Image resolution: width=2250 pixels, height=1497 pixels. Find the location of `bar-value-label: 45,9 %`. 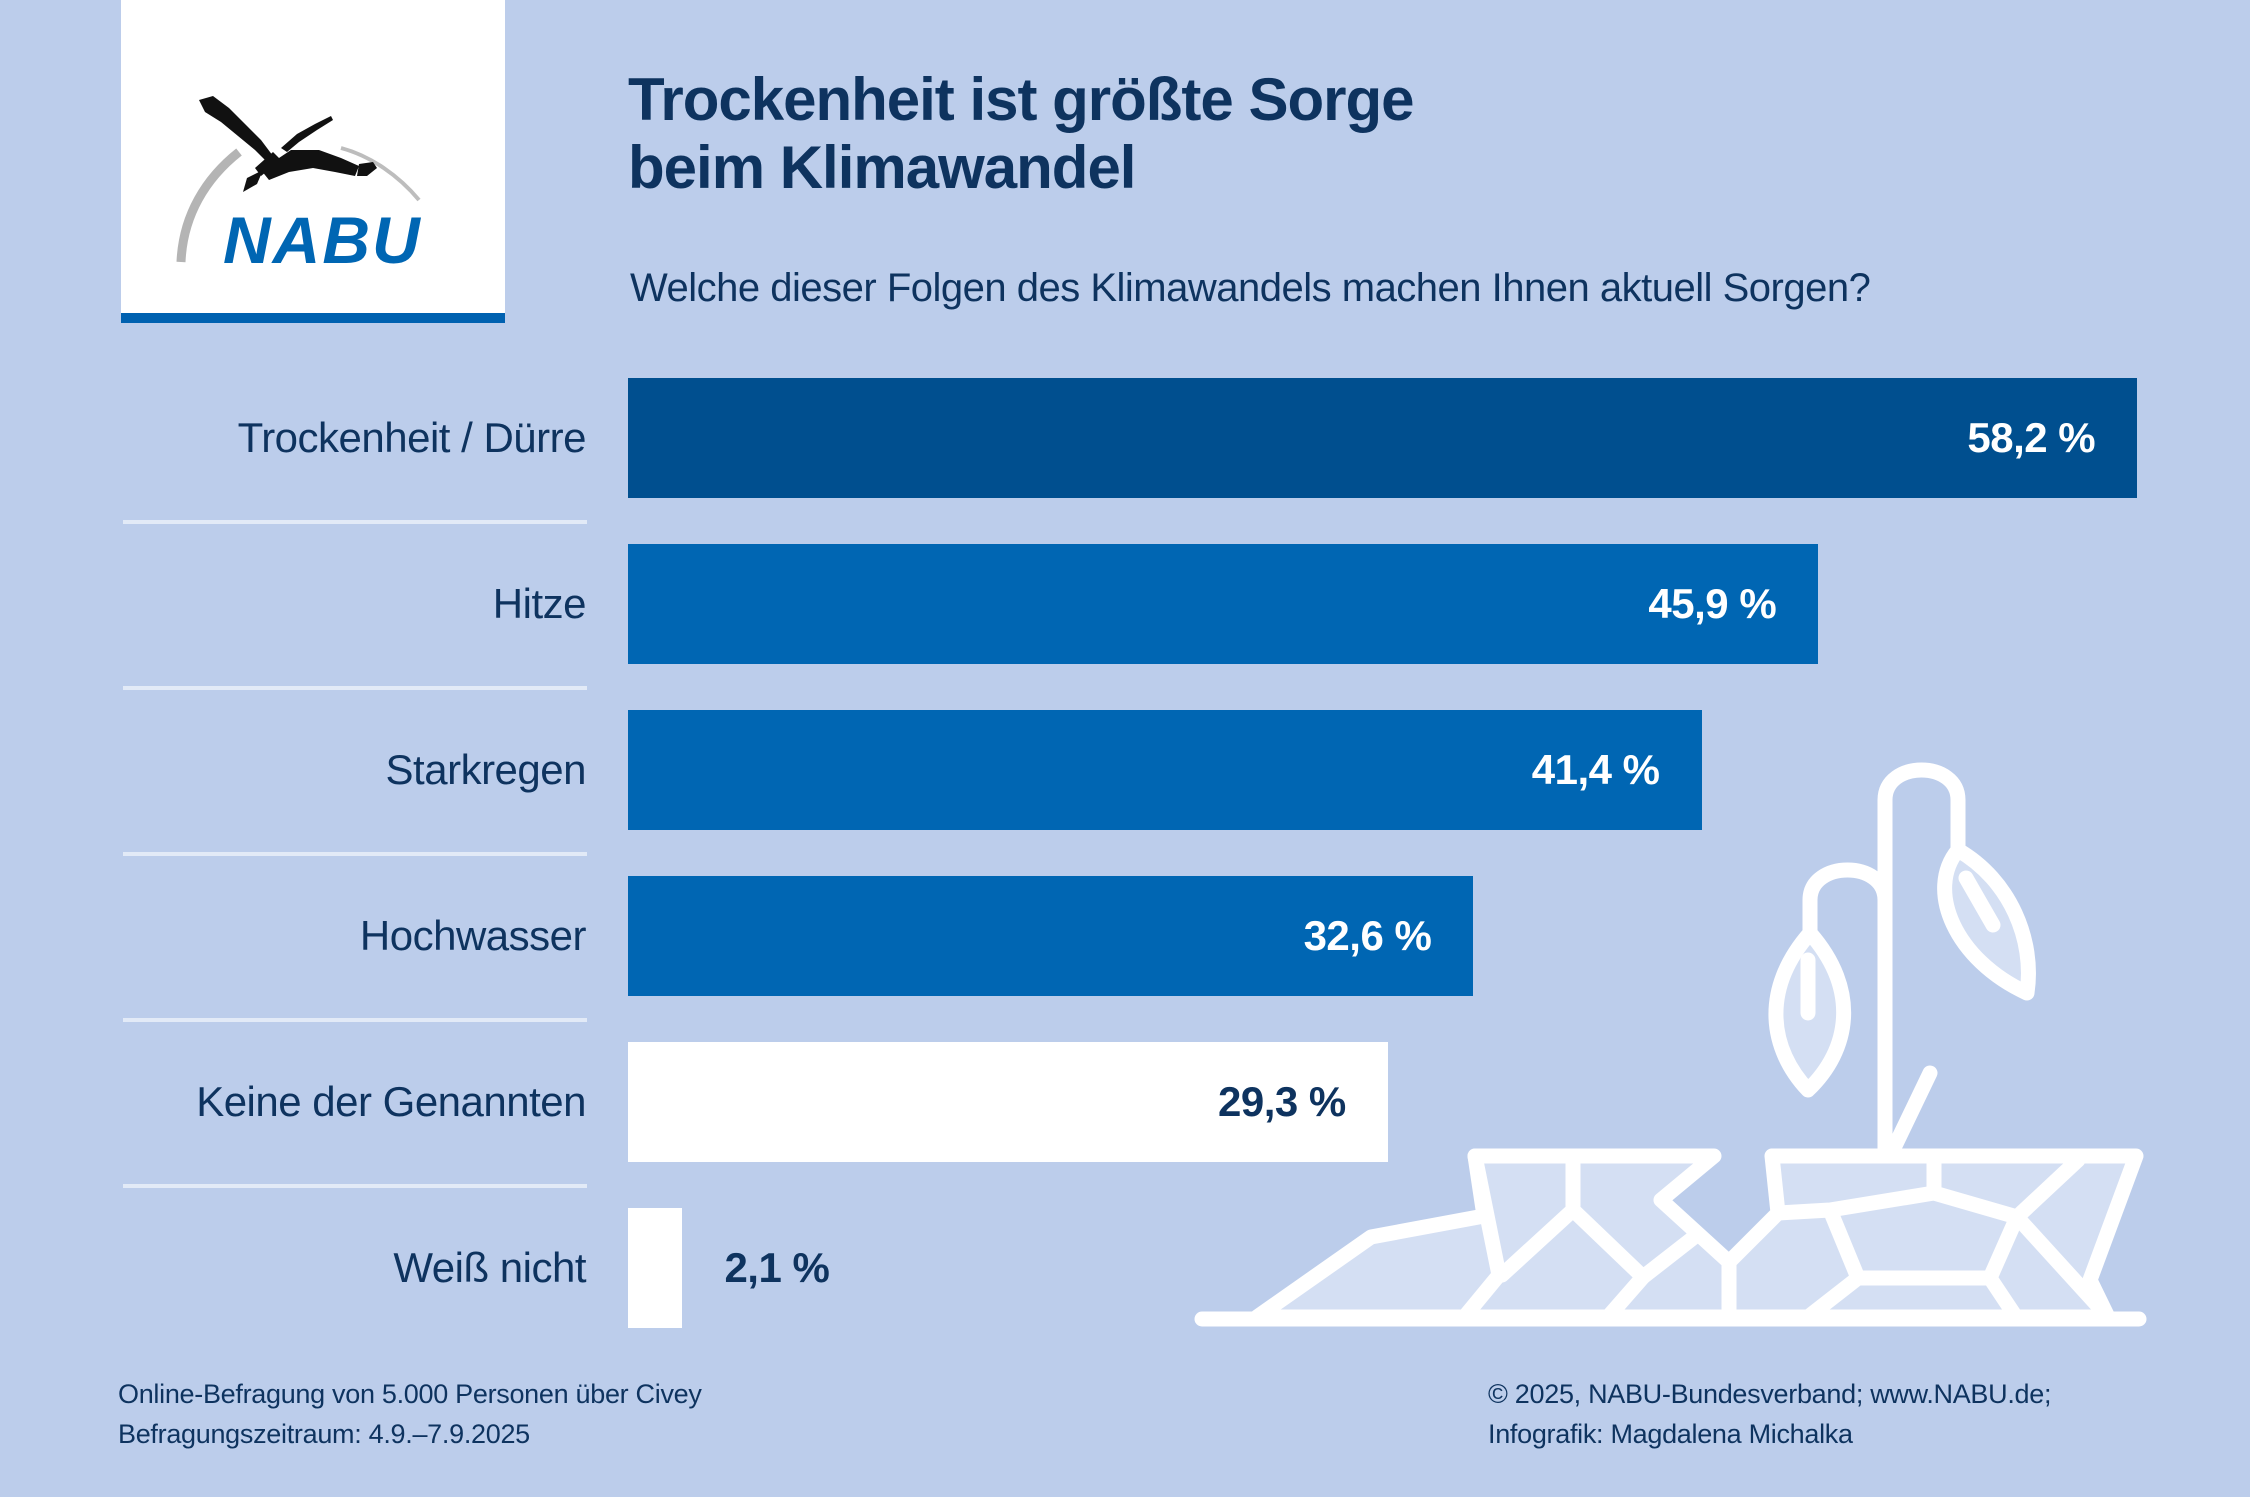

bar-value-label: 45,9 % is located at coordinates (1712, 603).